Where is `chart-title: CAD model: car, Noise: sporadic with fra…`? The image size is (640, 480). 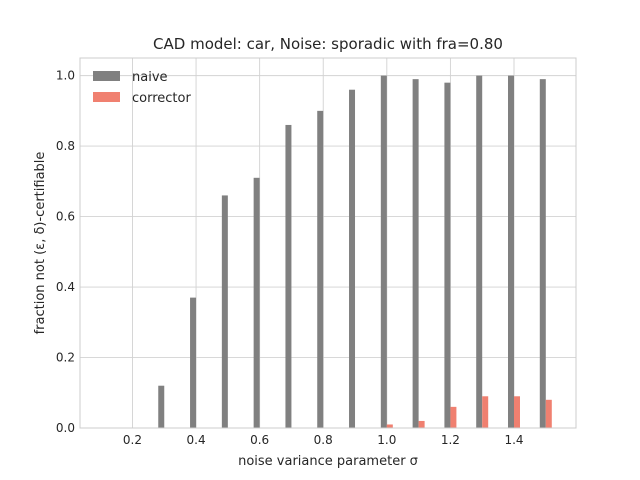 chart-title: CAD model: car, Noise: sporadic with fra… is located at coordinates (328, 44).